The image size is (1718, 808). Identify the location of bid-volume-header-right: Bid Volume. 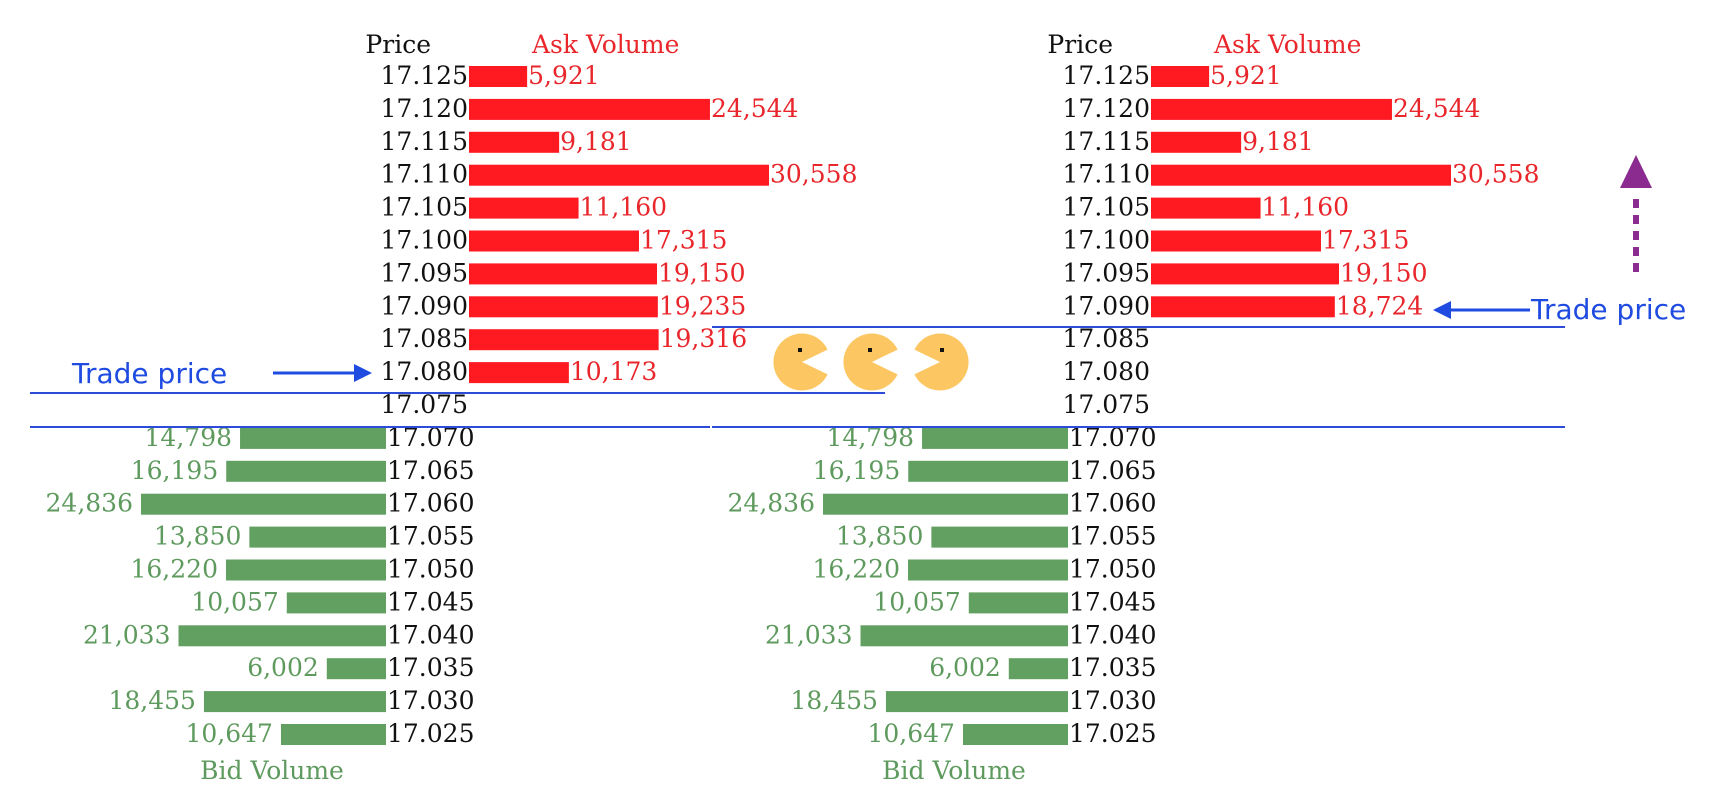
(954, 770).